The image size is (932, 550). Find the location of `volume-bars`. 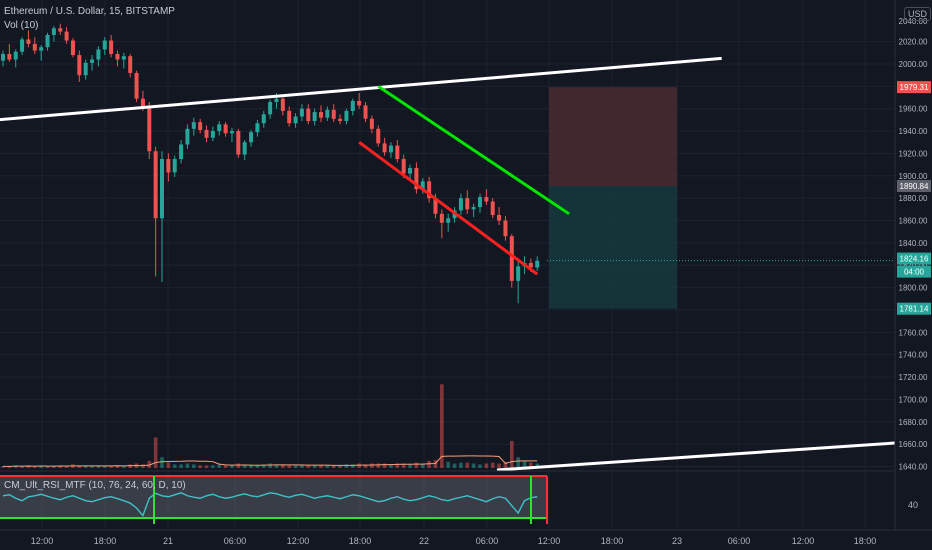

volume-bars is located at coordinates (270, 426).